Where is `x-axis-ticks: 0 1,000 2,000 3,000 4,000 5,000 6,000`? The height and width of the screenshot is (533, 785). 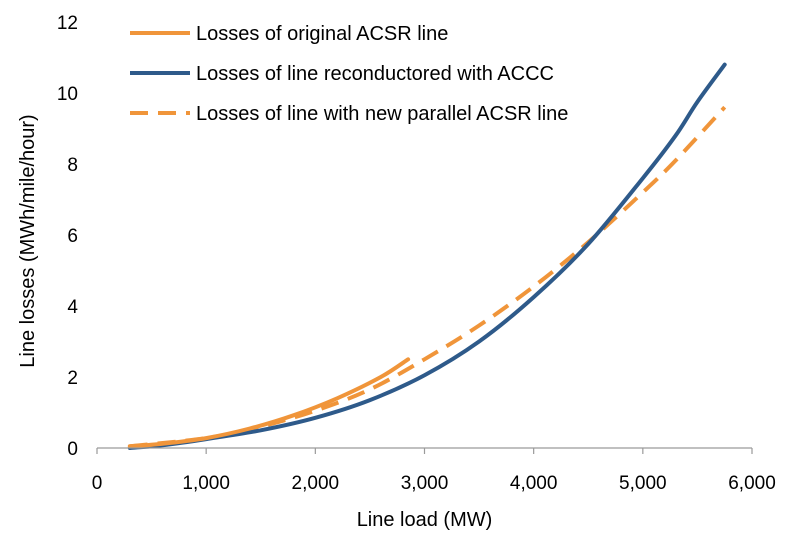
x-axis-ticks: 0 1,000 2,000 3,000 4,000 5,000 6,000 is located at coordinates (434, 471).